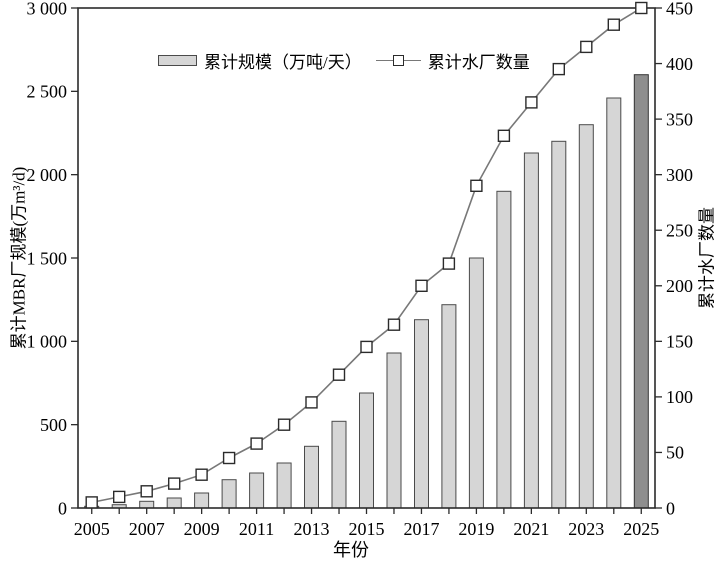 The image size is (722, 566). Describe the element at coordinates (641, 8) in the screenshot. I see `marker-2025` at that location.